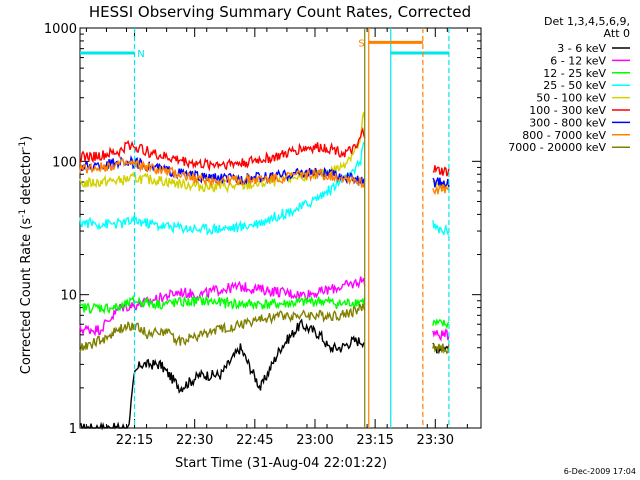 The width and height of the screenshot is (640, 480). I want to click on legend-label: 25 - 50 keV, so click(574, 85).